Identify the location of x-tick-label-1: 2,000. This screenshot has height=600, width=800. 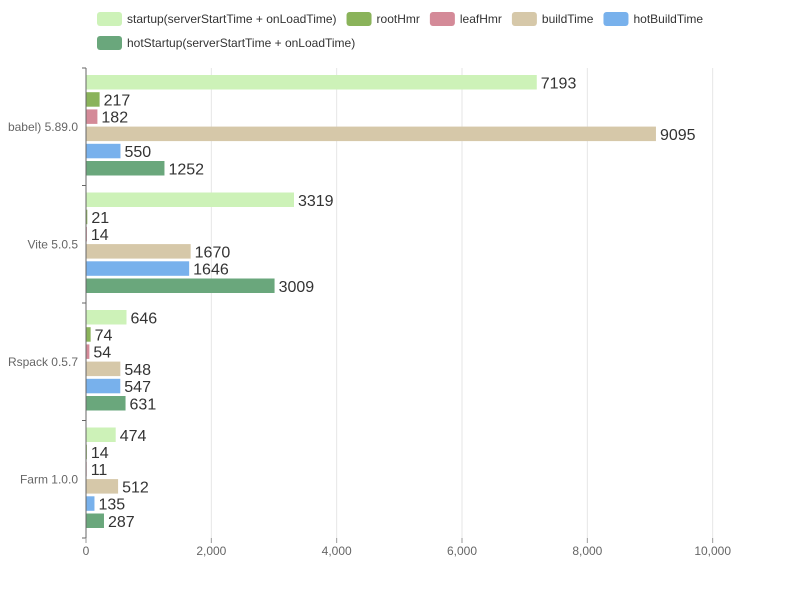
(211, 551).